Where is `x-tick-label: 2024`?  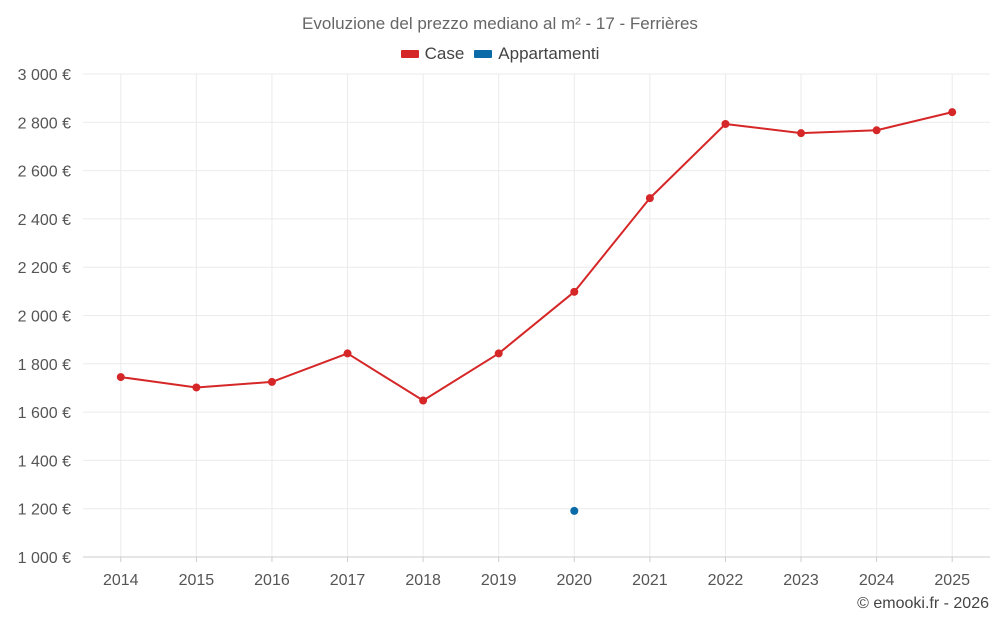
x-tick-label: 2024 is located at coordinates (877, 580).